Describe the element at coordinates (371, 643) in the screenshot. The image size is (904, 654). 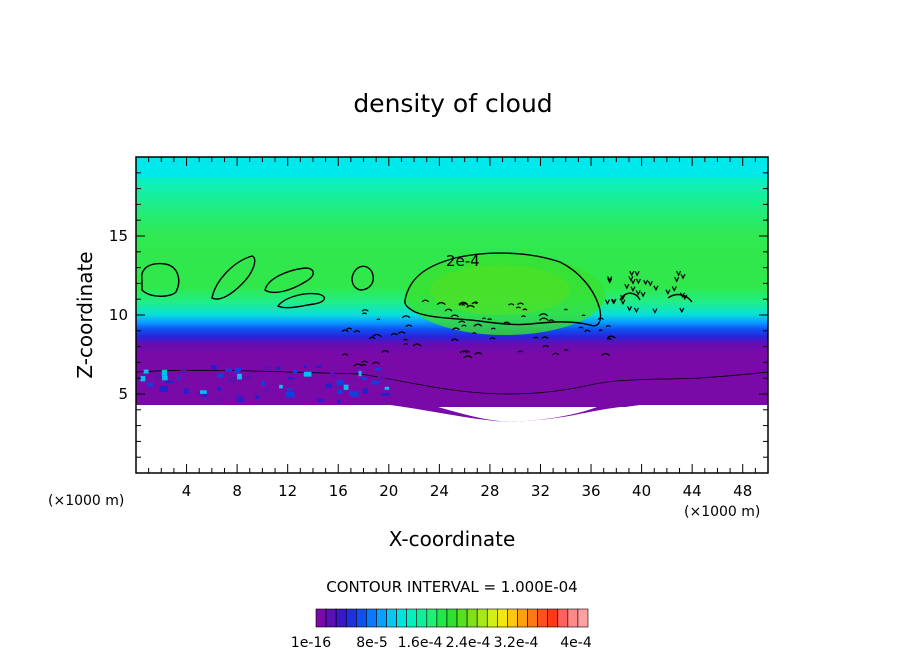
I see `colorbar-label: 8e-5` at that location.